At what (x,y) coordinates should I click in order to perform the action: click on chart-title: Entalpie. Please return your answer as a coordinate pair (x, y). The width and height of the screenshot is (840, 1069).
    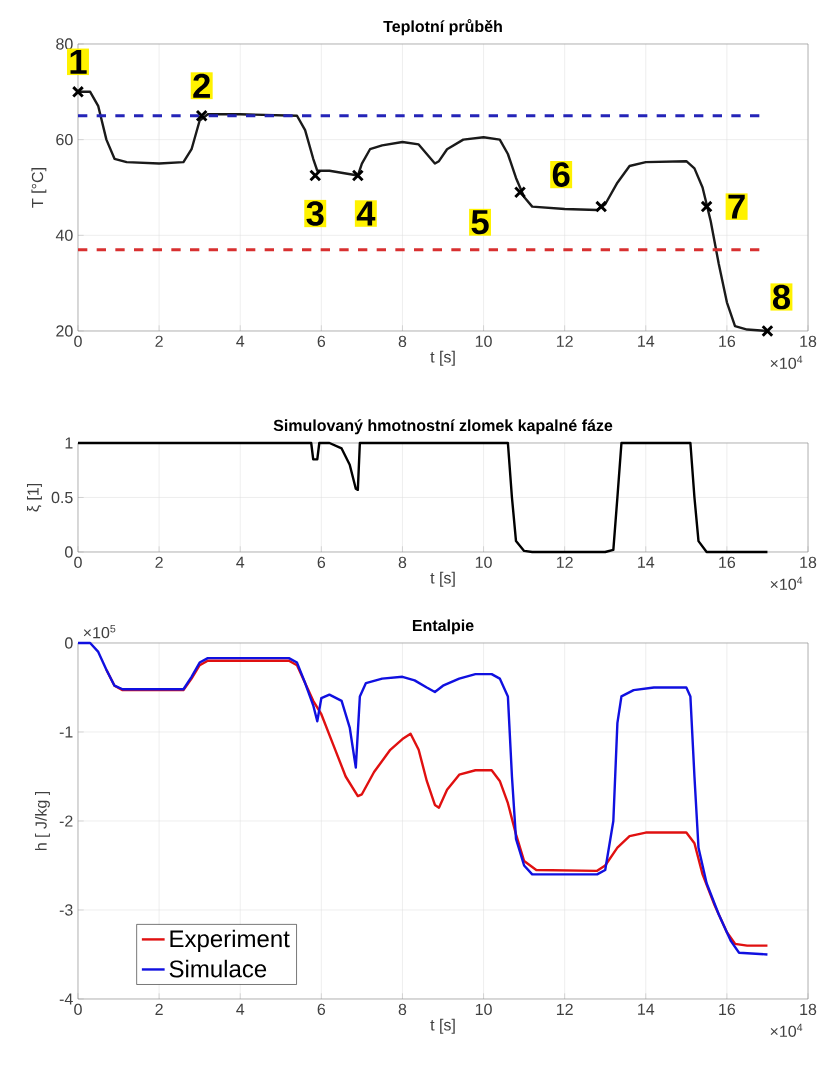
    Looking at the image, I should click on (443, 627).